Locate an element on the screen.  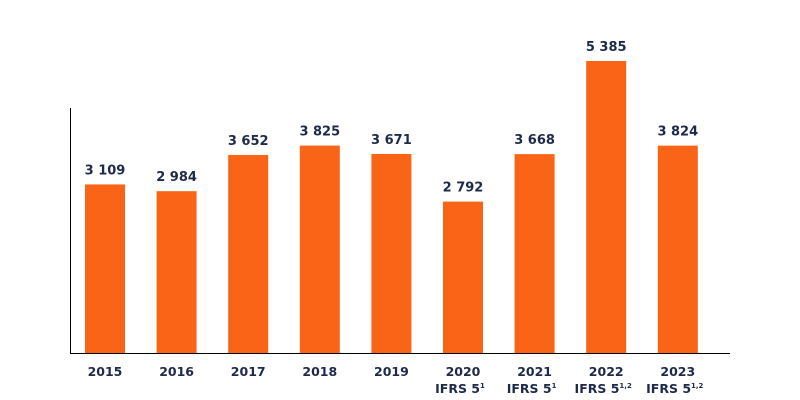
bar-2019 is located at coordinates (391, 253).